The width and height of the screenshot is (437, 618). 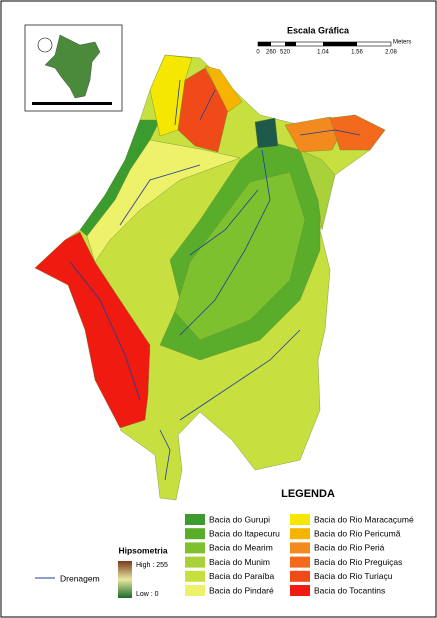 What do you see at coordinates (72, 66) in the screenshot?
I see `inset-map` at bounding box center [72, 66].